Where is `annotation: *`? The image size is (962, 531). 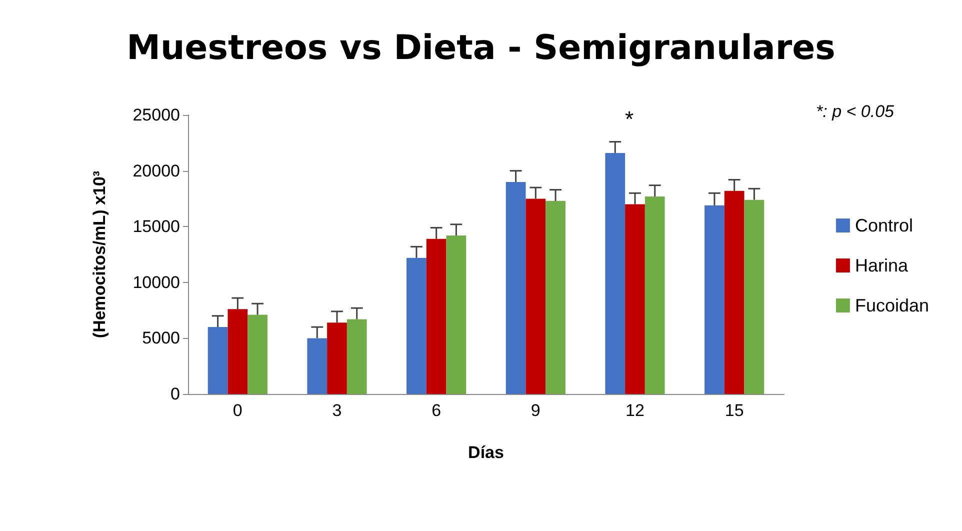
annotation: * is located at coordinates (629, 119).